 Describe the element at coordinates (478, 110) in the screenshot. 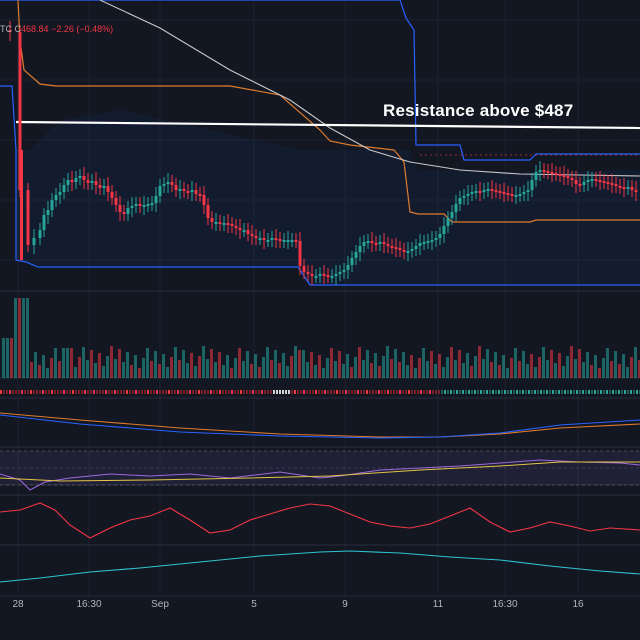

I see `resistance-annotation: Resistance above $487` at that location.